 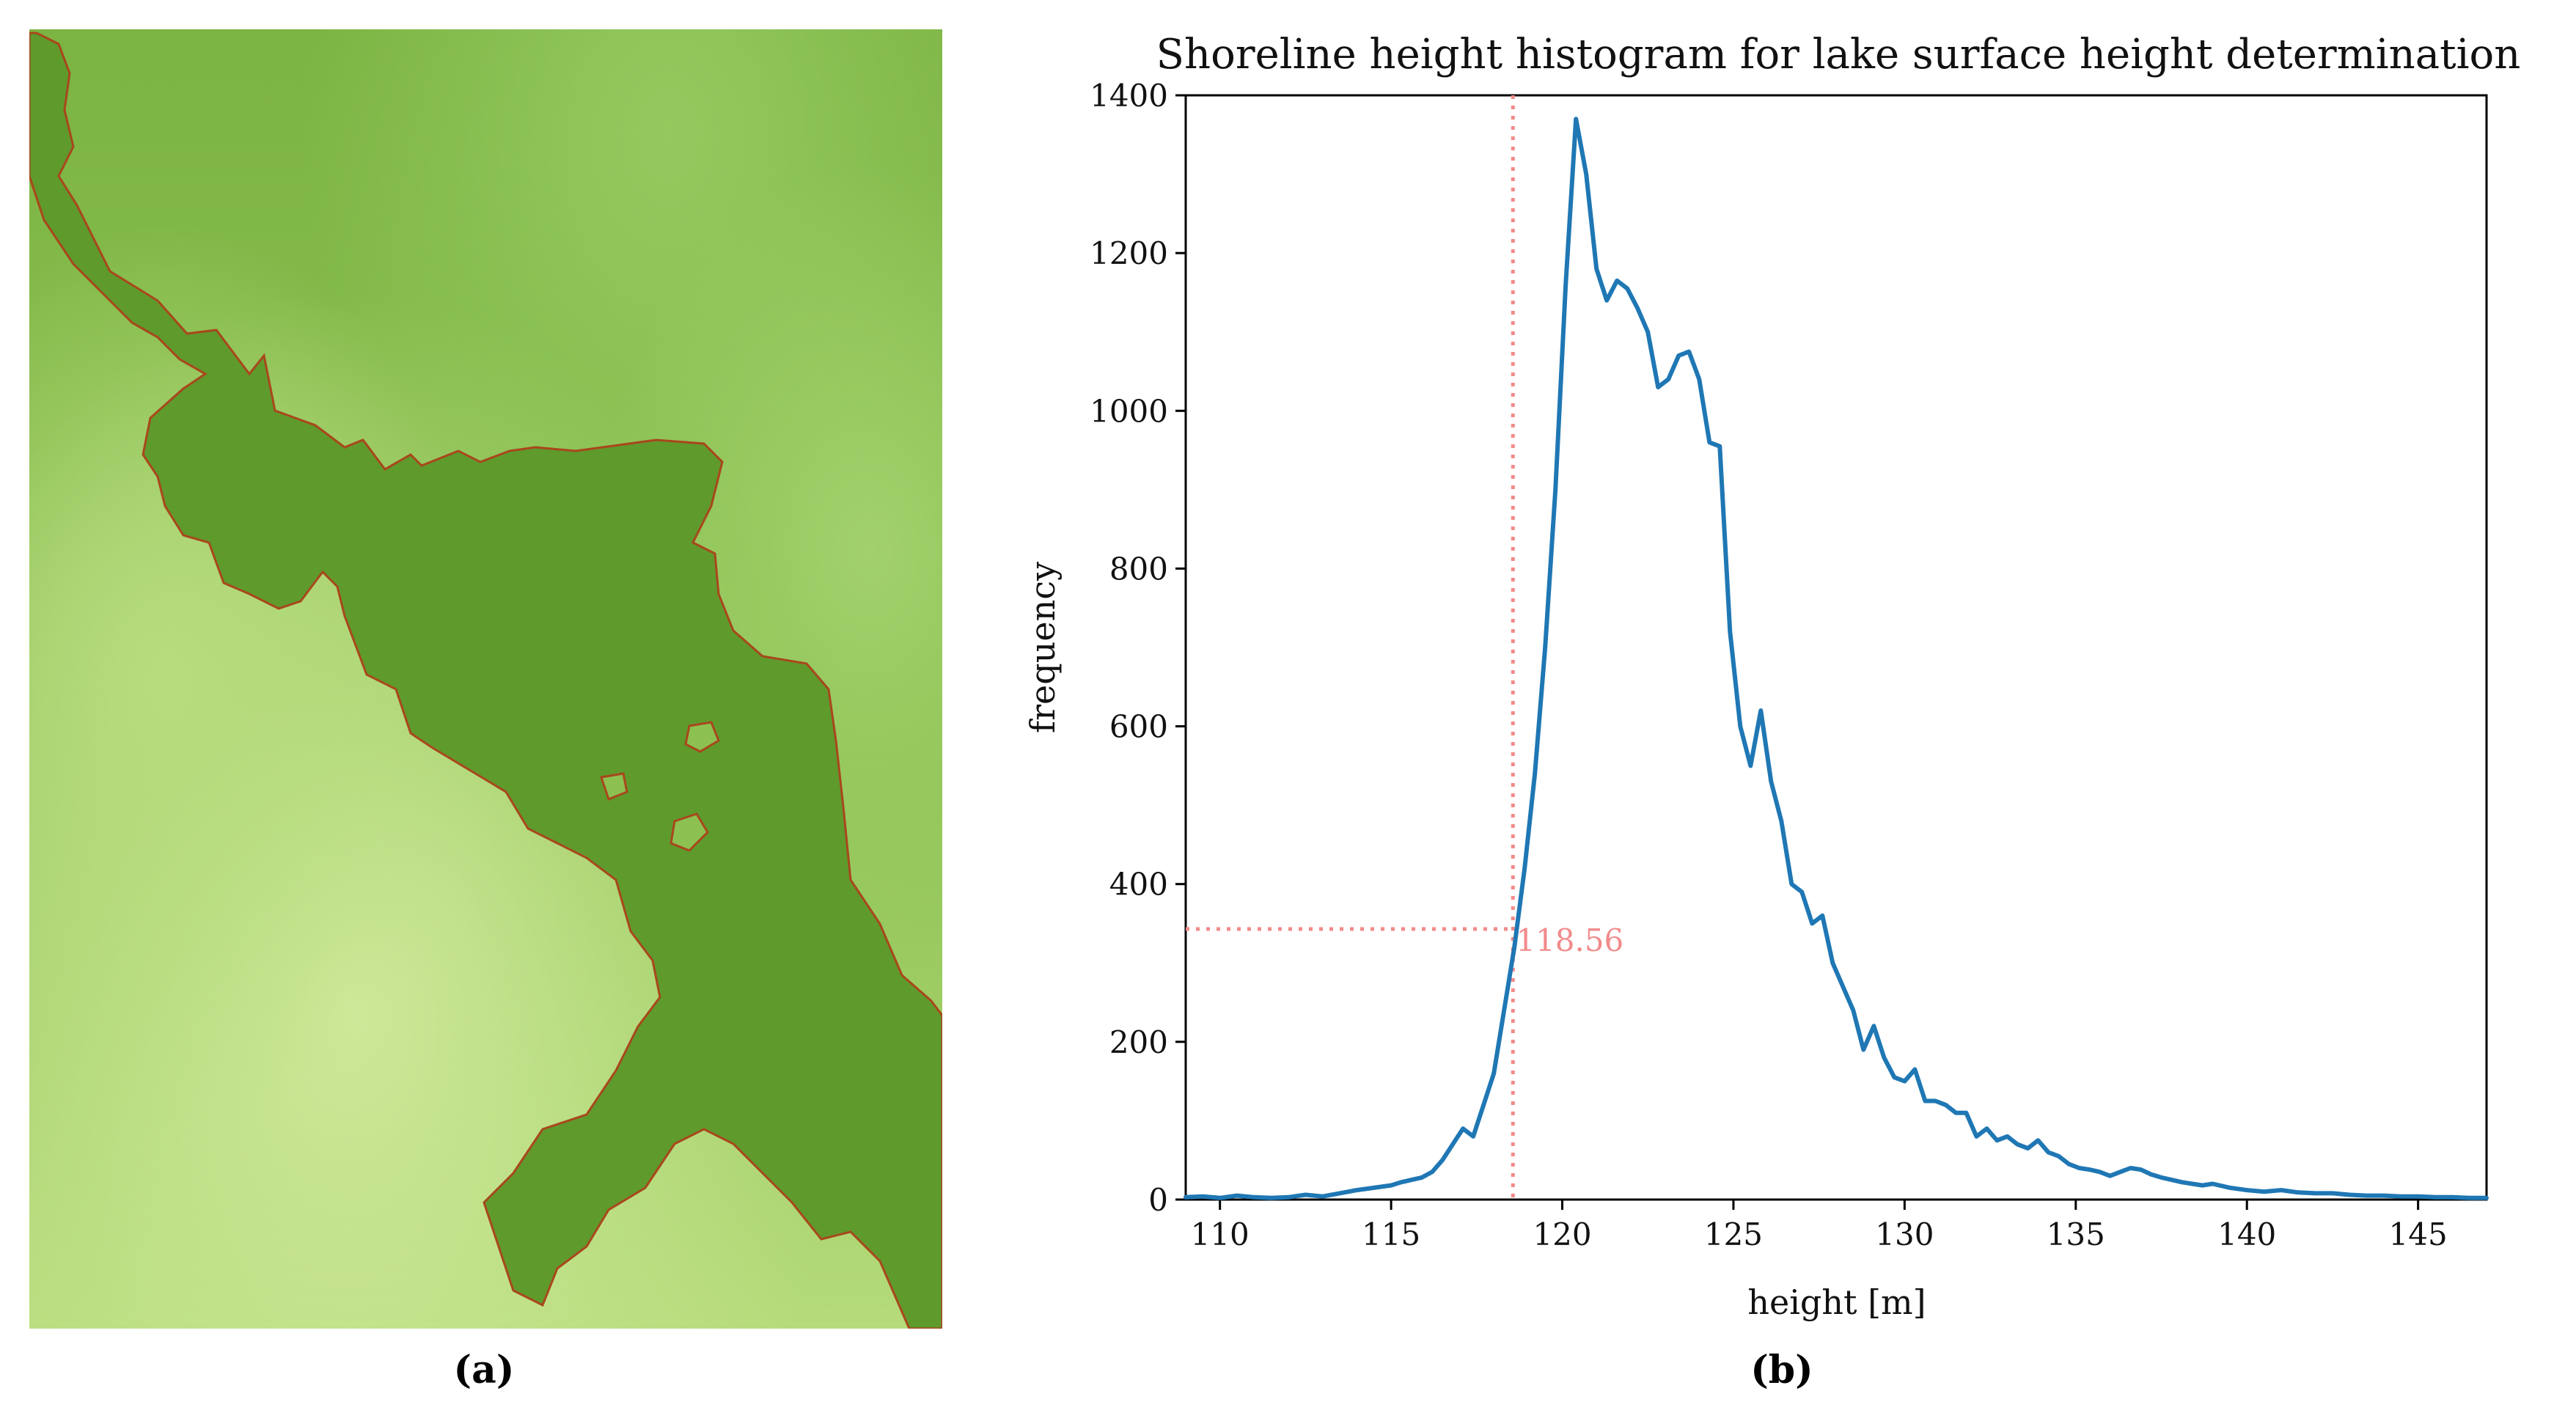 What do you see at coordinates (484, 1370) in the screenshot?
I see `panel-a-caption: (a)` at bounding box center [484, 1370].